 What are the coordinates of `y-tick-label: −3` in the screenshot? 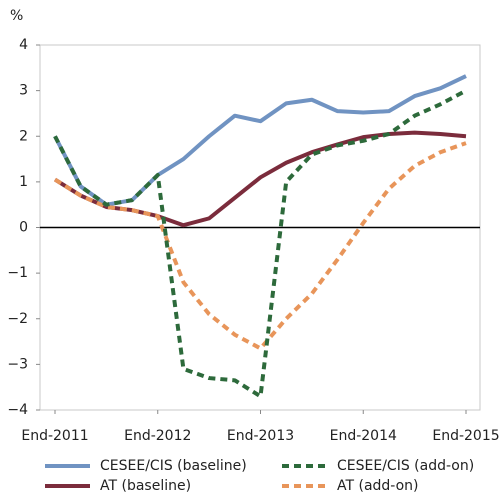 It's located at (17, 364).